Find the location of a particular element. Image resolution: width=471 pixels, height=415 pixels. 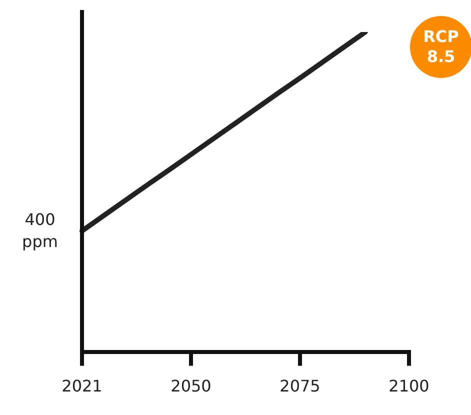

circle-badge: RCP 8.5 is located at coordinates (440, 47).